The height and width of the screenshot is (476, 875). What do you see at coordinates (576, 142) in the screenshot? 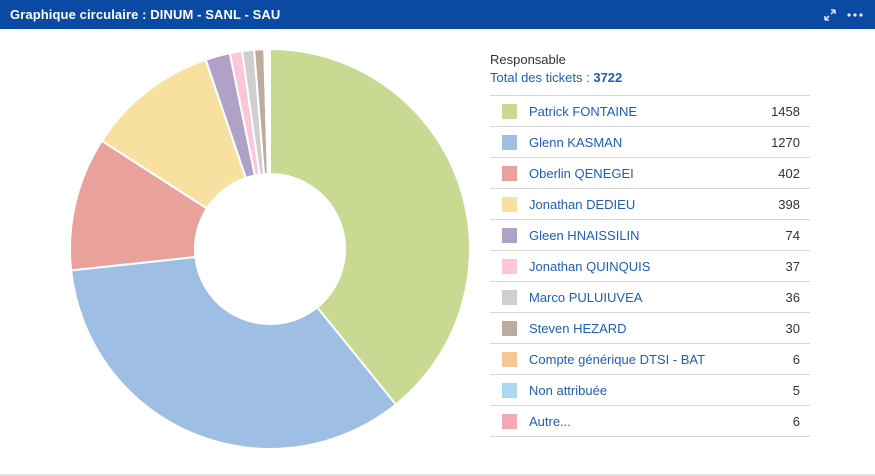
I see `legend-label: Glenn KASMAN` at bounding box center [576, 142].